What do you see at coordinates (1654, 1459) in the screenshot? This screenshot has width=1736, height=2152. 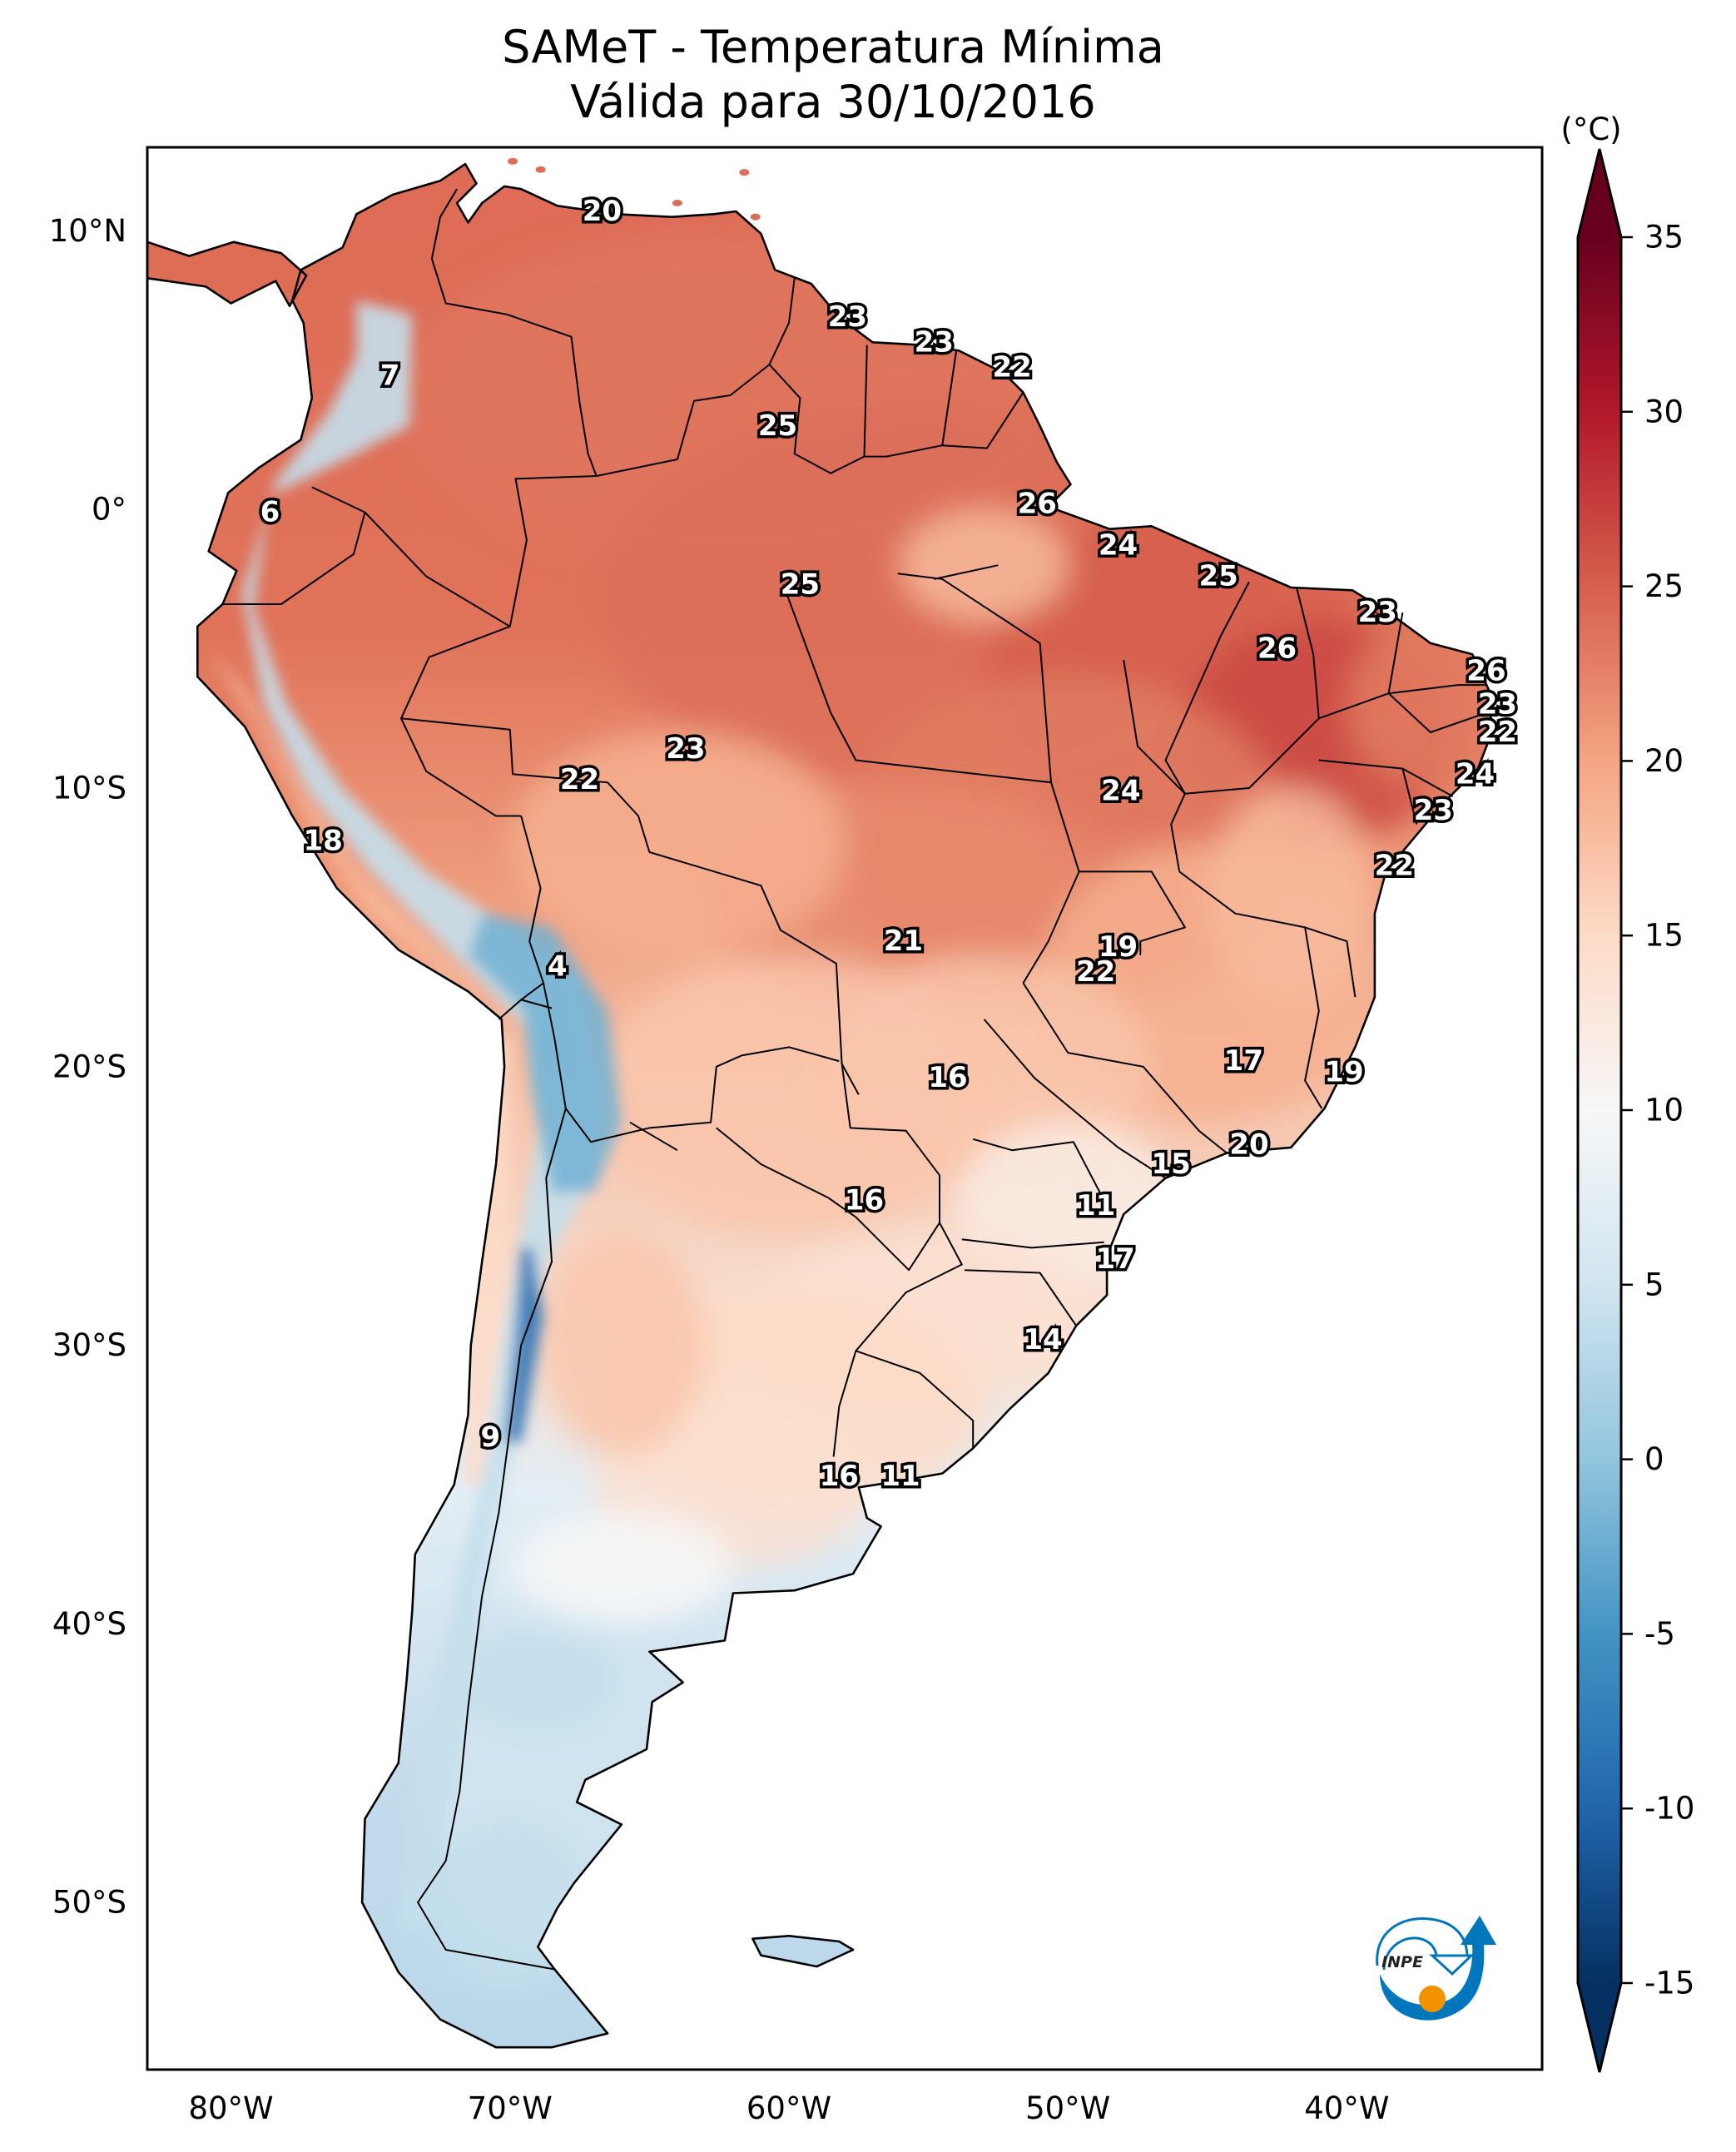 I see `colorbar-tick-label: 0` at bounding box center [1654, 1459].